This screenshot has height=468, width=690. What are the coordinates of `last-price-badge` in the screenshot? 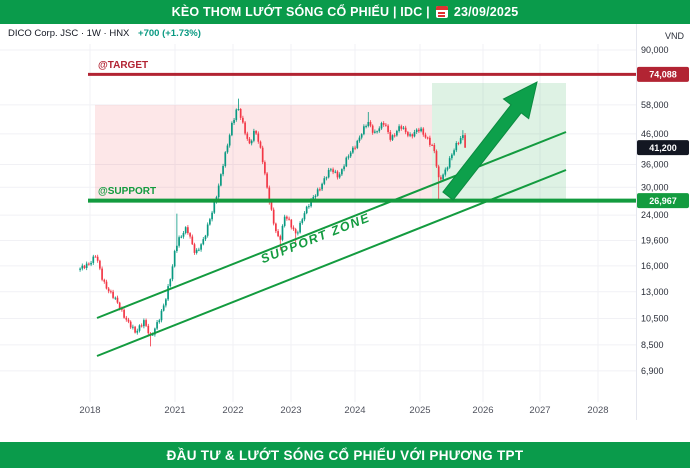 It's located at (663, 148).